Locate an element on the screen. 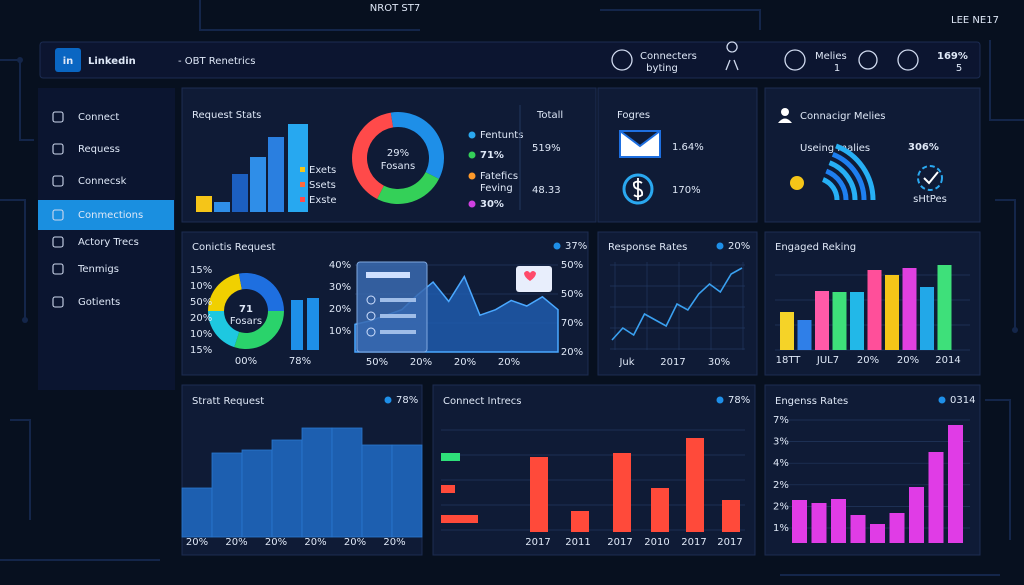 The height and width of the screenshot is (585, 1024). axis-label: 00% is located at coordinates (246, 361).